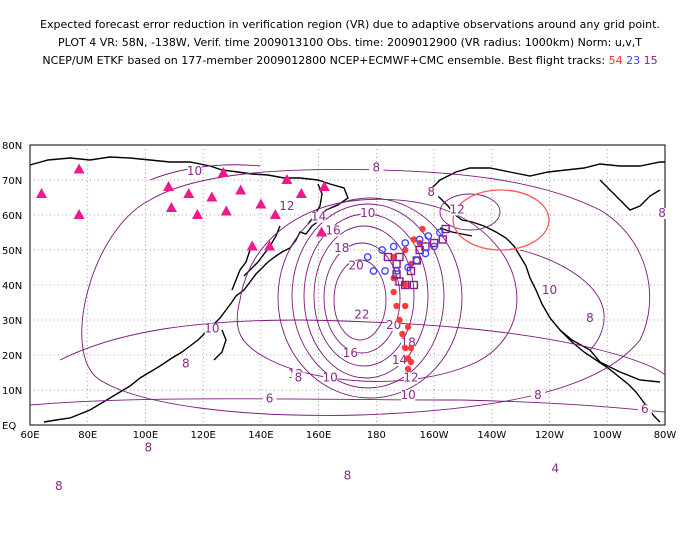 The height and width of the screenshot is (540, 700). Describe the element at coordinates (12, 216) in the screenshot. I see `lat-tick-label: 60N` at that location.